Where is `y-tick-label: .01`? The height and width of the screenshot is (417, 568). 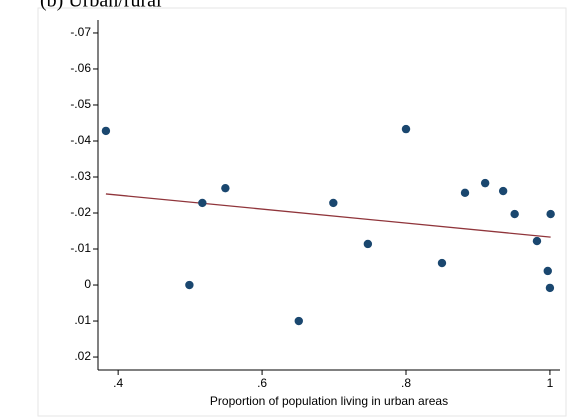 y-tick-label: .01 is located at coordinates (82, 320).